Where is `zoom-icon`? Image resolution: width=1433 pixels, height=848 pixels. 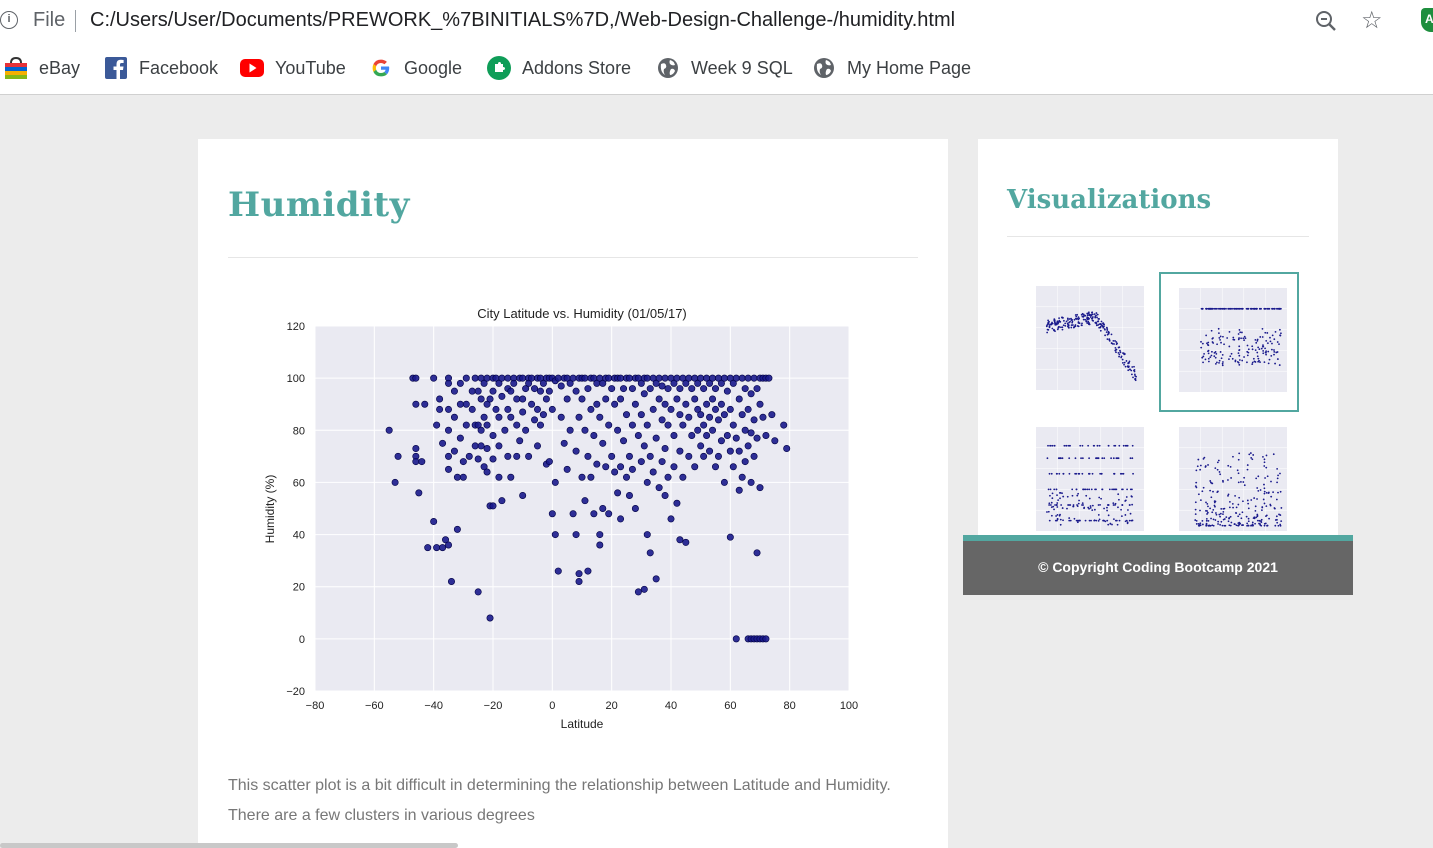
zoom-icon is located at coordinates (1326, 21).